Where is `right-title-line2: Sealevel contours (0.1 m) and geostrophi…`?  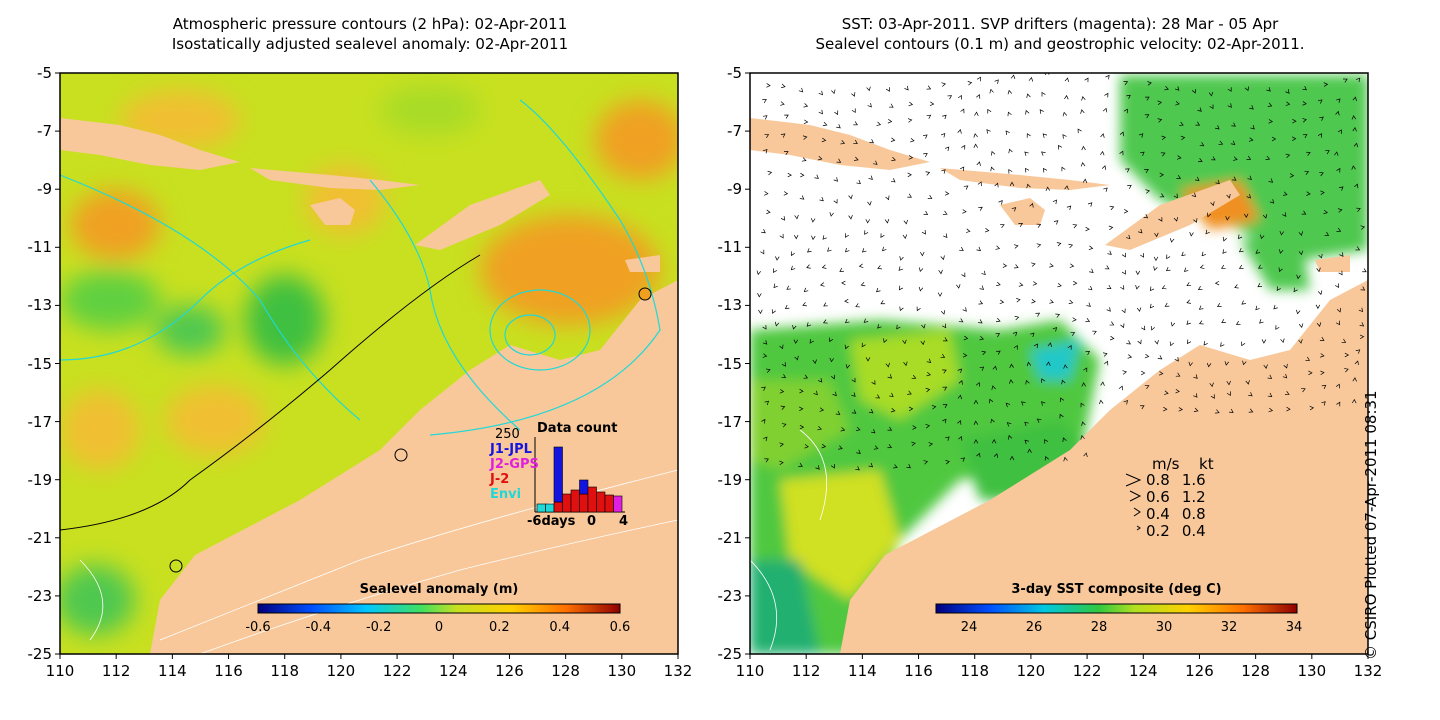
right-title-line2: Sealevel contours (0.1 m) and geostrophi… is located at coordinates (1060, 44).